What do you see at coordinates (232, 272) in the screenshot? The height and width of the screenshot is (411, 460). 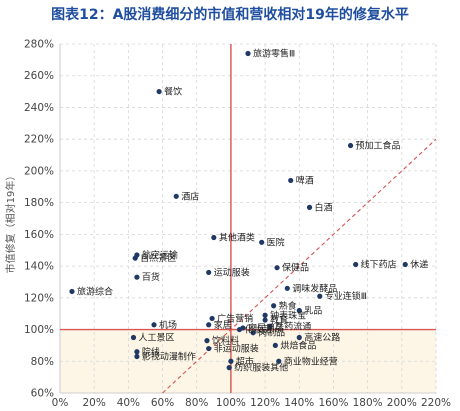 I see `data-point-label: 运动服装` at bounding box center [232, 272].